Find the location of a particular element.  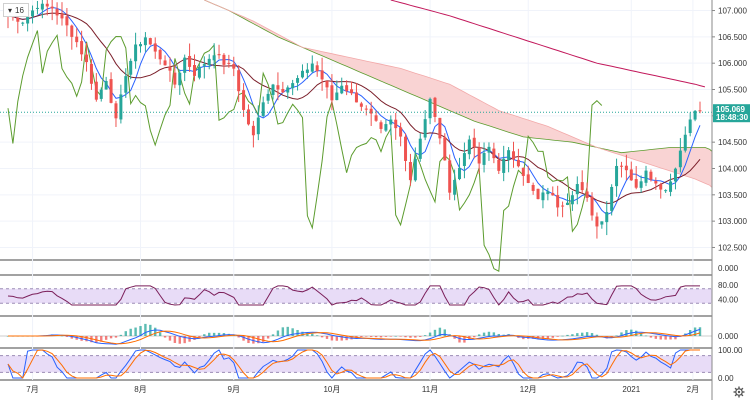

price-tick-label: 106.000 is located at coordinates (732, 63).